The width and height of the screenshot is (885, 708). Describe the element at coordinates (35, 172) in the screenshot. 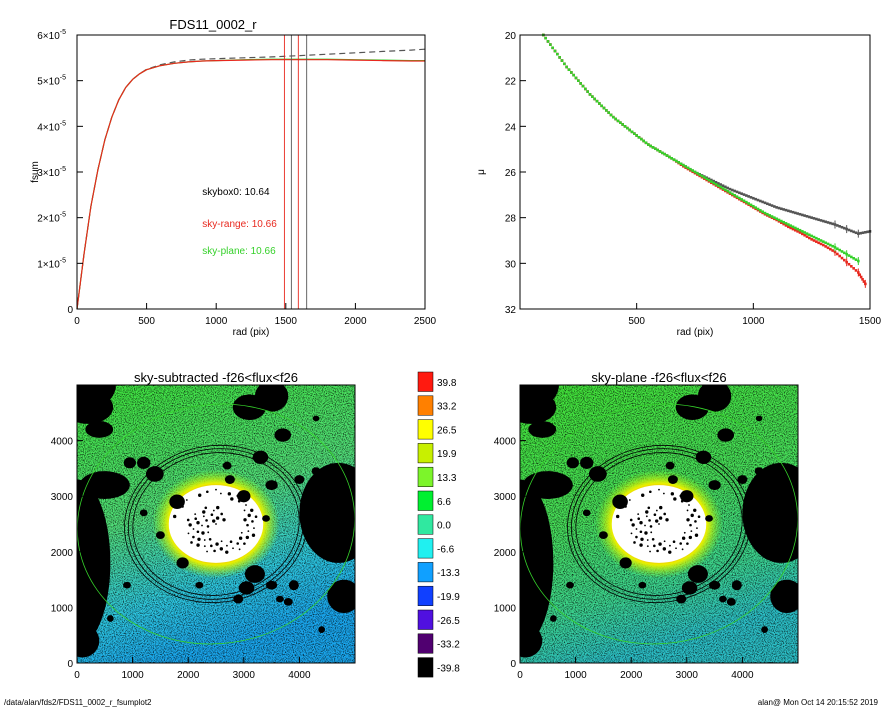

I see `fsum-y-axis-label: fsum` at that location.